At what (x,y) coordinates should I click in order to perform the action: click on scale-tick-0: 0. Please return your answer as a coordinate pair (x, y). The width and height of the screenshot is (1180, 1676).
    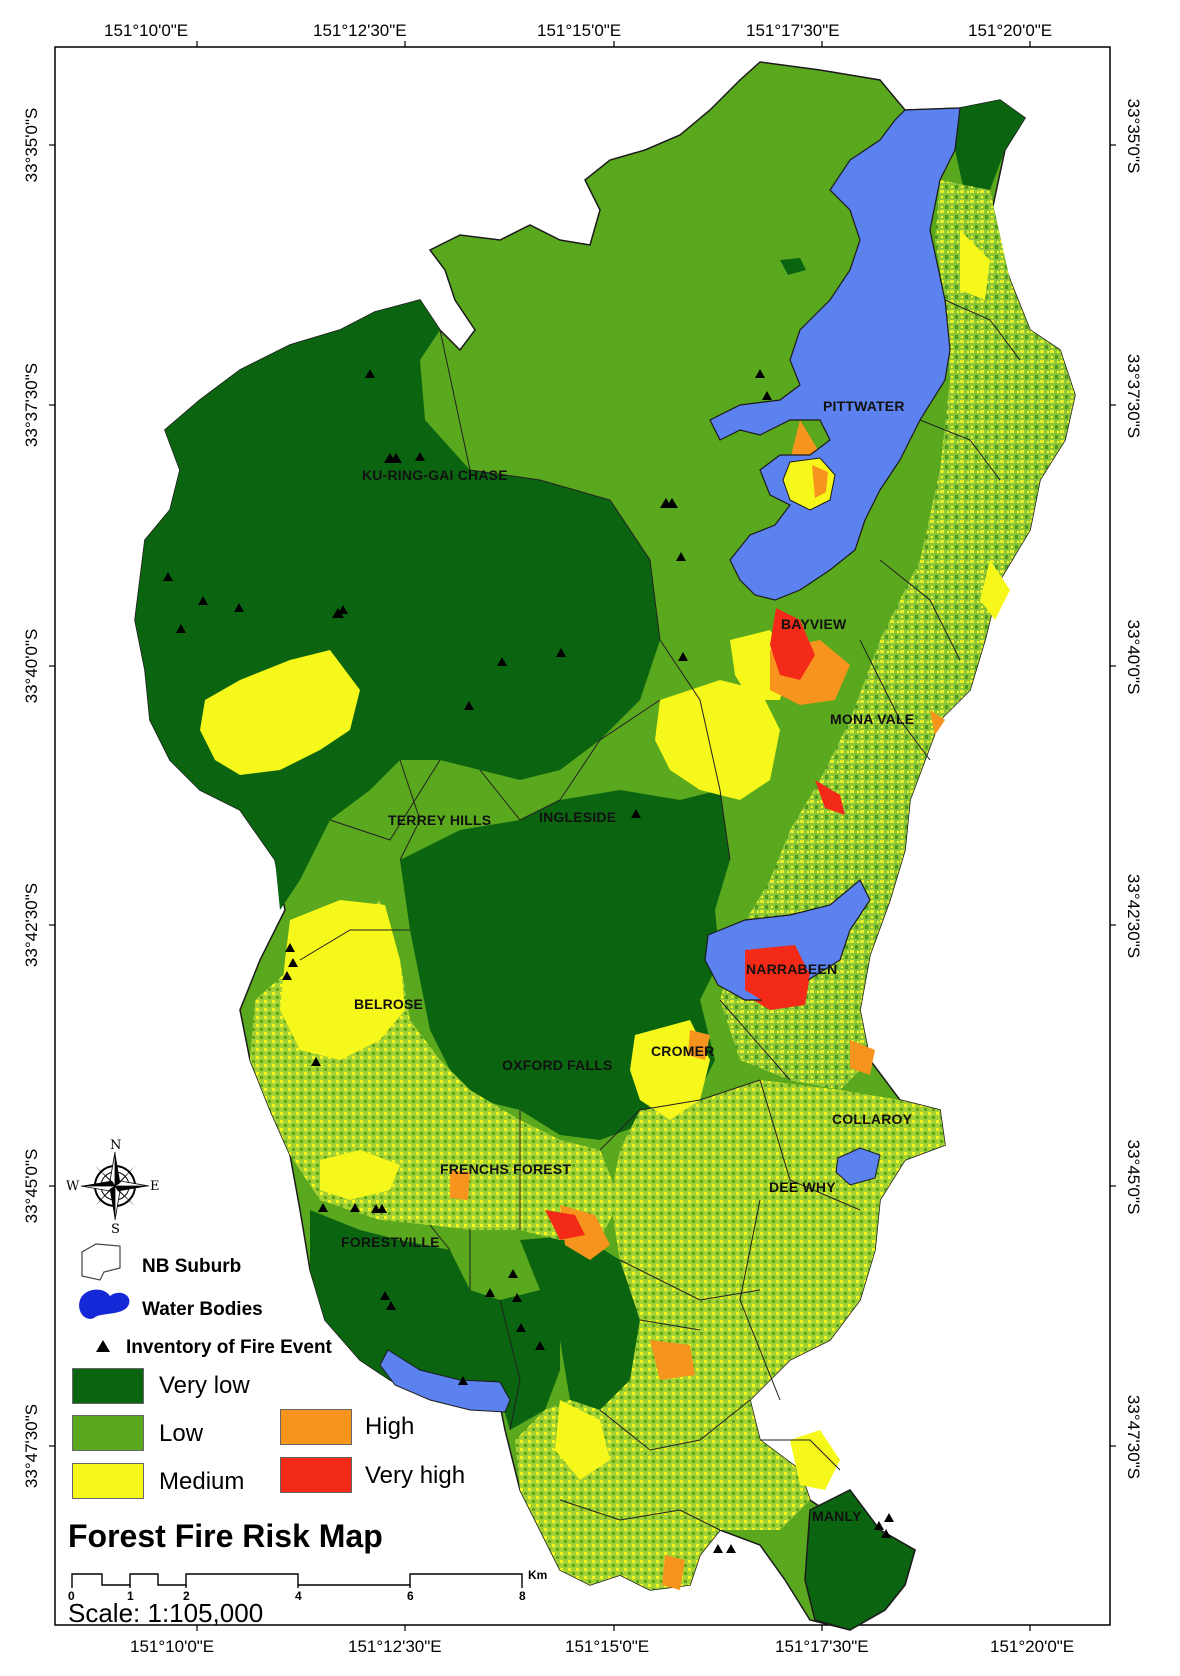
    Looking at the image, I should click on (71, 1596).